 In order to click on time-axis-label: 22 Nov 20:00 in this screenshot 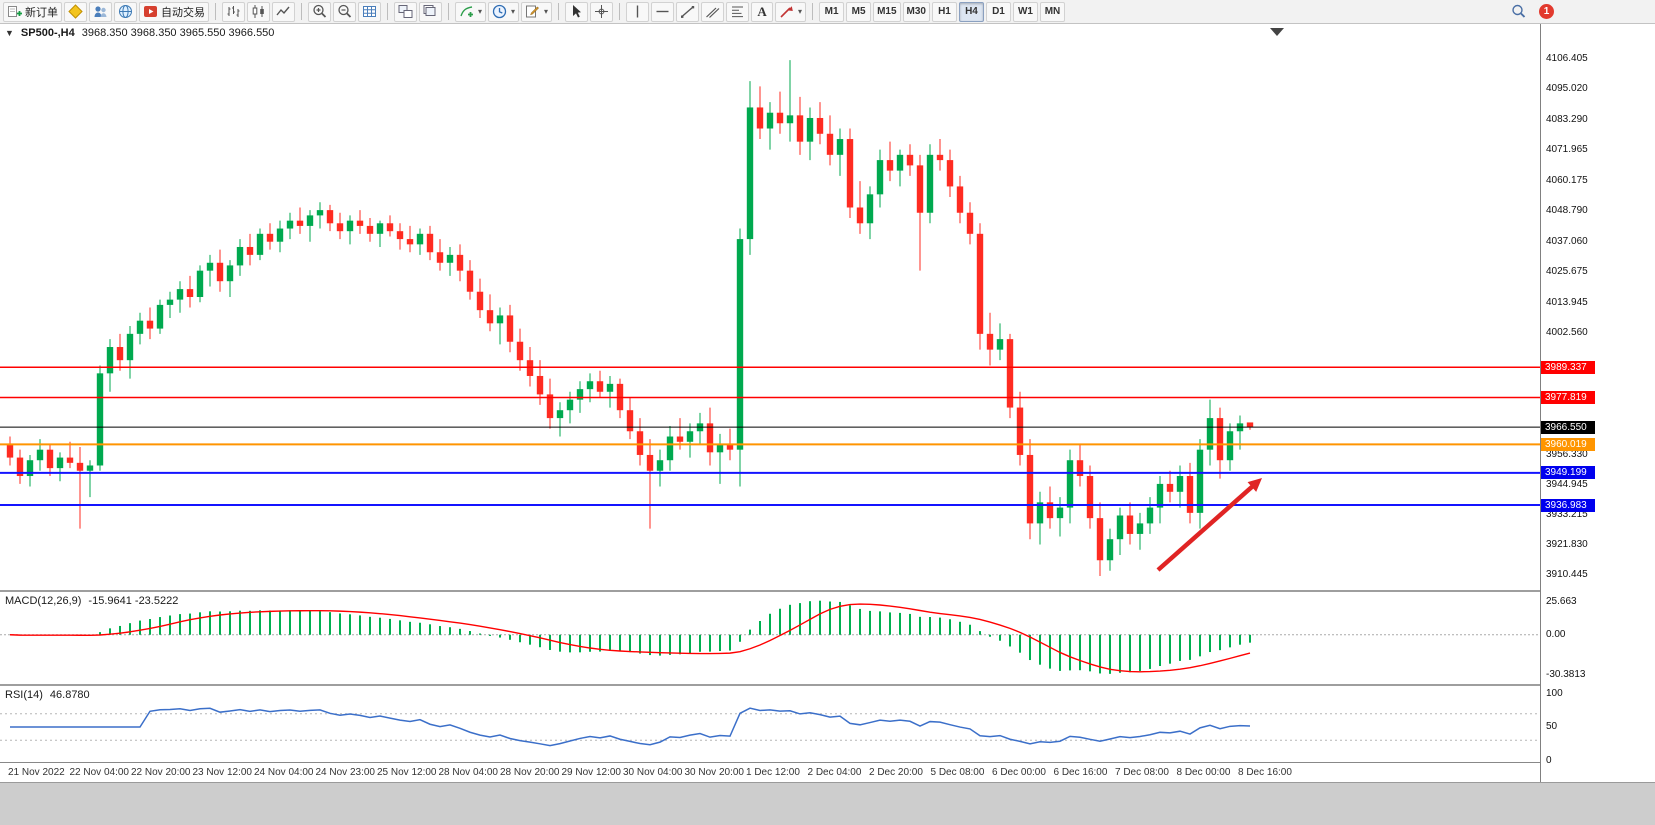, I will do `click(161, 772)`.